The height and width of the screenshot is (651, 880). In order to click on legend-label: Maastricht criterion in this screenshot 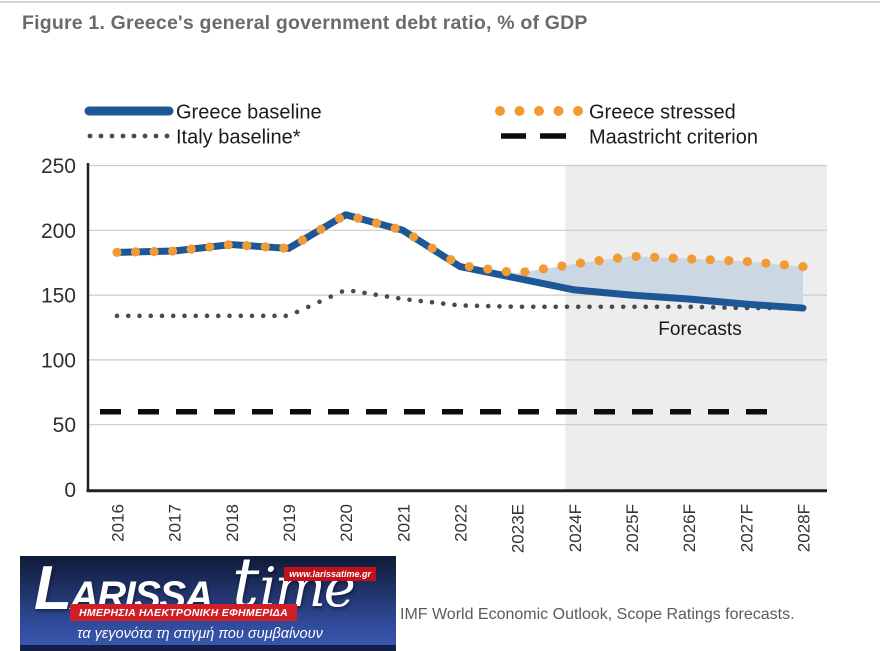, I will do `click(673, 138)`.